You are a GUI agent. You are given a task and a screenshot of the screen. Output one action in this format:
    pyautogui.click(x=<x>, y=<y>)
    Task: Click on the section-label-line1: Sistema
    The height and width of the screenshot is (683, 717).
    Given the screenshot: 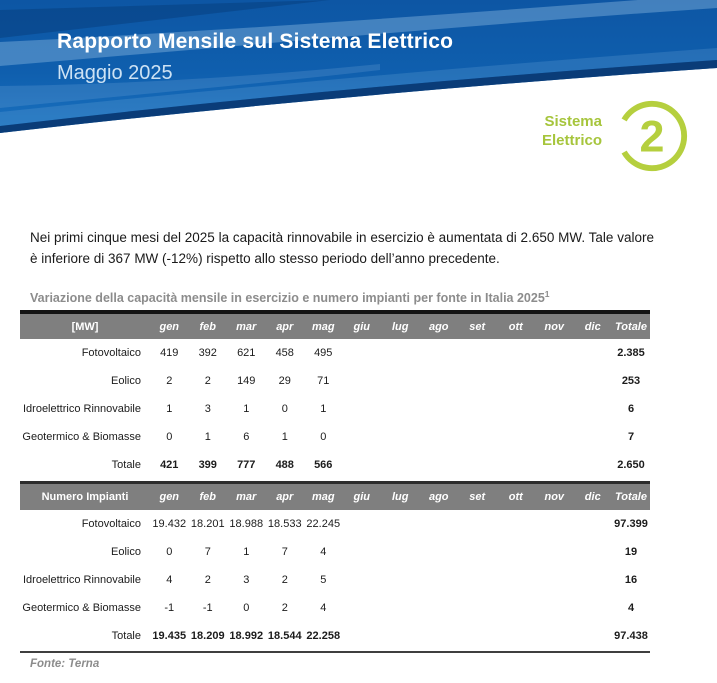 What is the action you would take?
    pyautogui.click(x=573, y=121)
    